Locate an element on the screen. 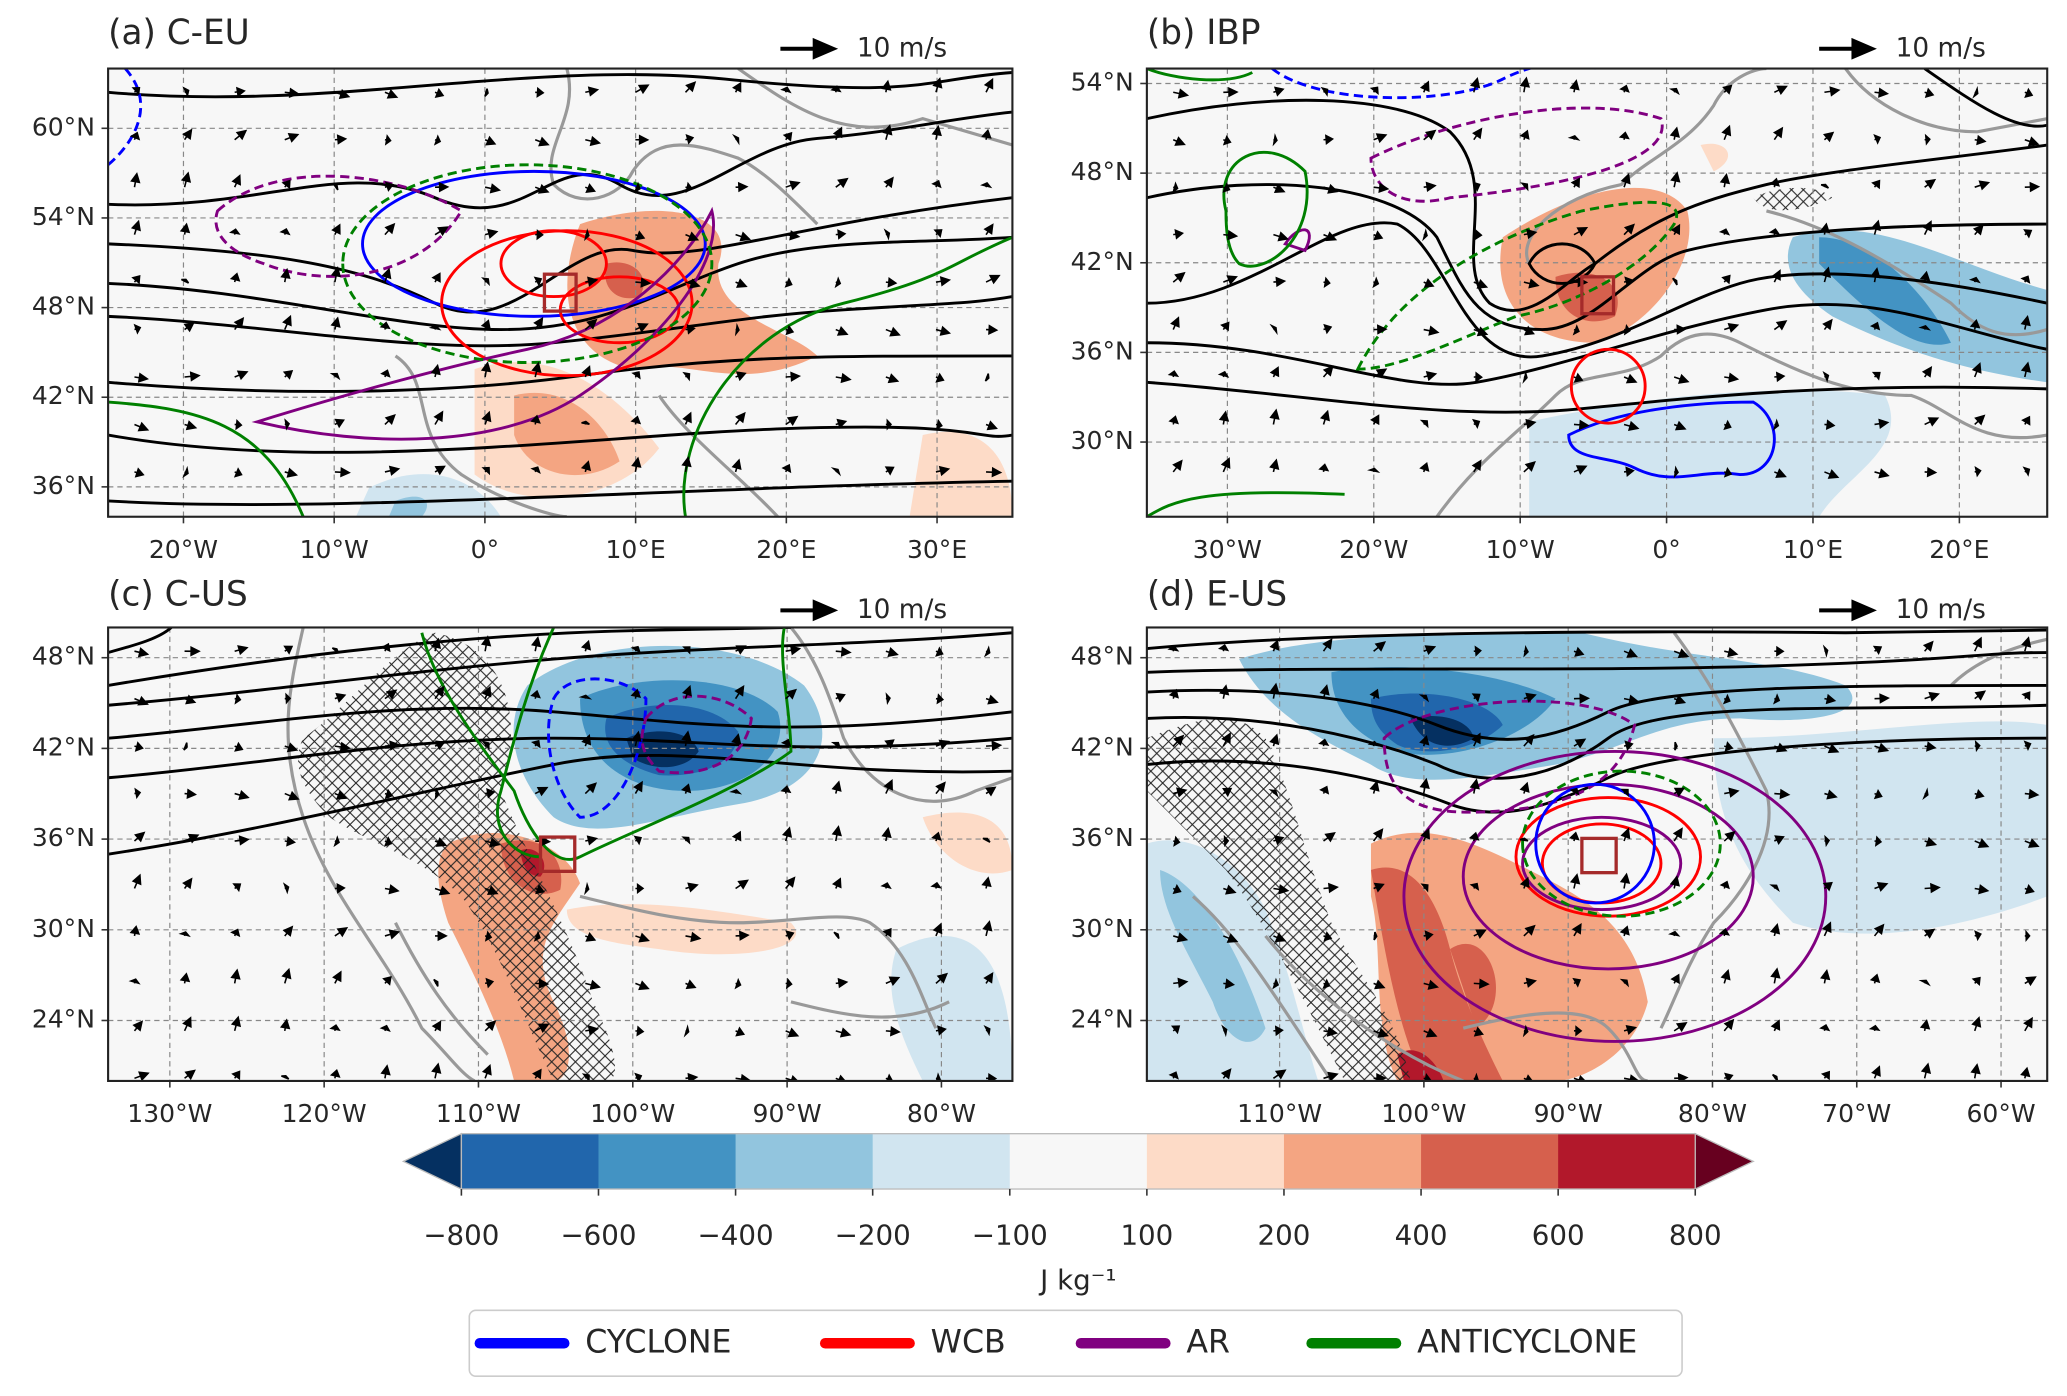  colorbar-tick-label: −200 is located at coordinates (873, 1234).